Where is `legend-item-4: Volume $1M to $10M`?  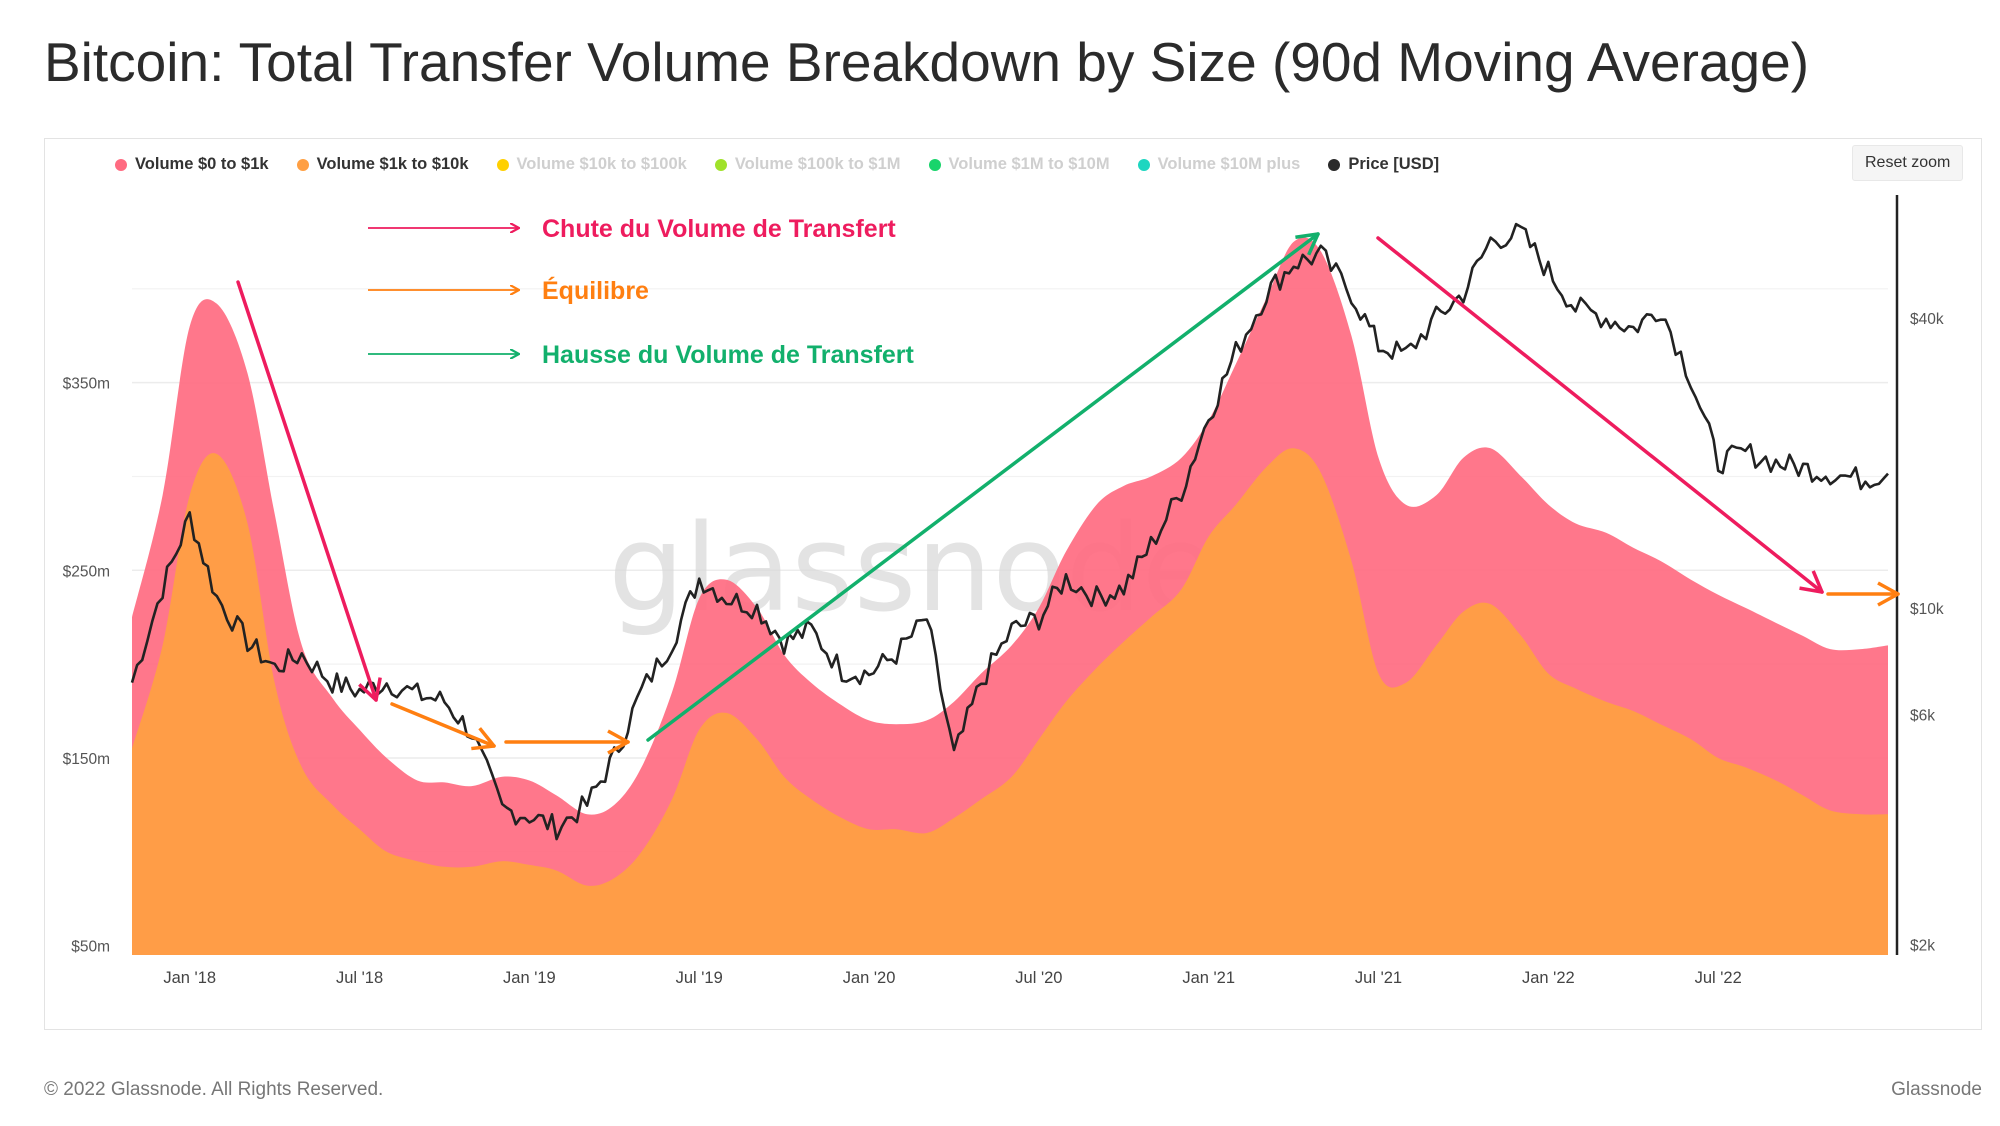
legend-item-4: Volume $1M to $10M is located at coordinates (1019, 164).